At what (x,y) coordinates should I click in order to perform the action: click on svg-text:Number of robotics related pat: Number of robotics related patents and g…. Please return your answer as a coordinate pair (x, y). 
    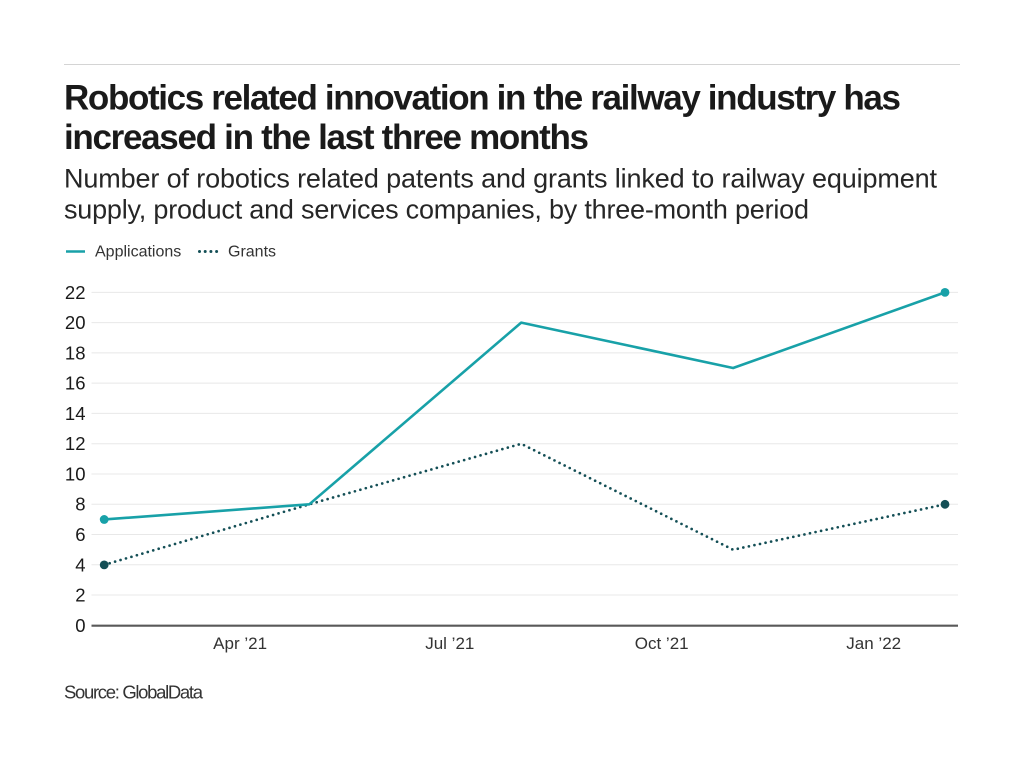
    Looking at the image, I should click on (500, 178).